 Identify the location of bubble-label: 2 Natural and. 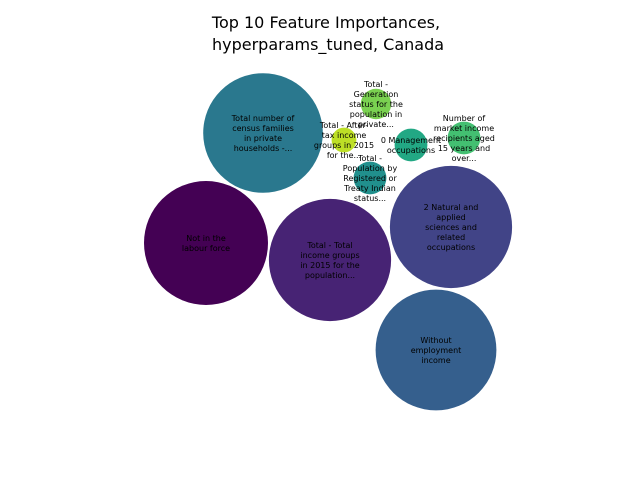
(451, 207).